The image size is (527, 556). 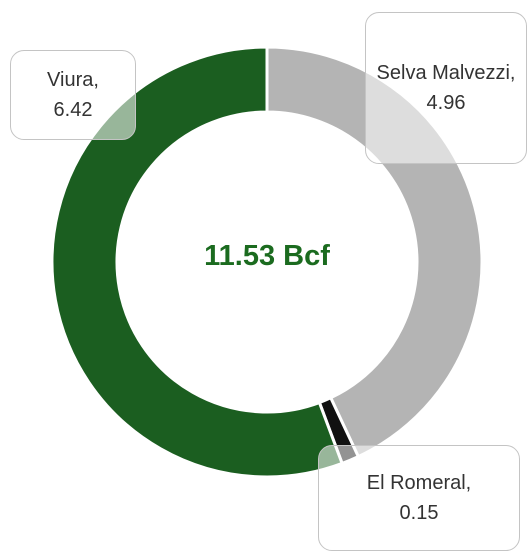 What do you see at coordinates (419, 513) in the screenshot?
I see `data-label-value: 0.15` at bounding box center [419, 513].